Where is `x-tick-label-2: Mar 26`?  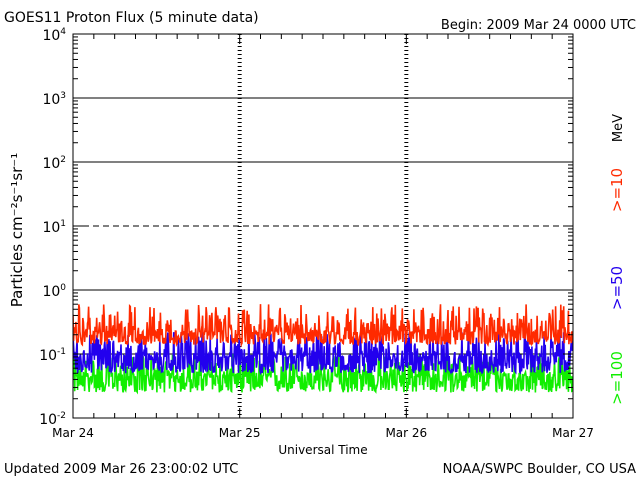 x-tick-label-2: Mar 26 is located at coordinates (406, 433).